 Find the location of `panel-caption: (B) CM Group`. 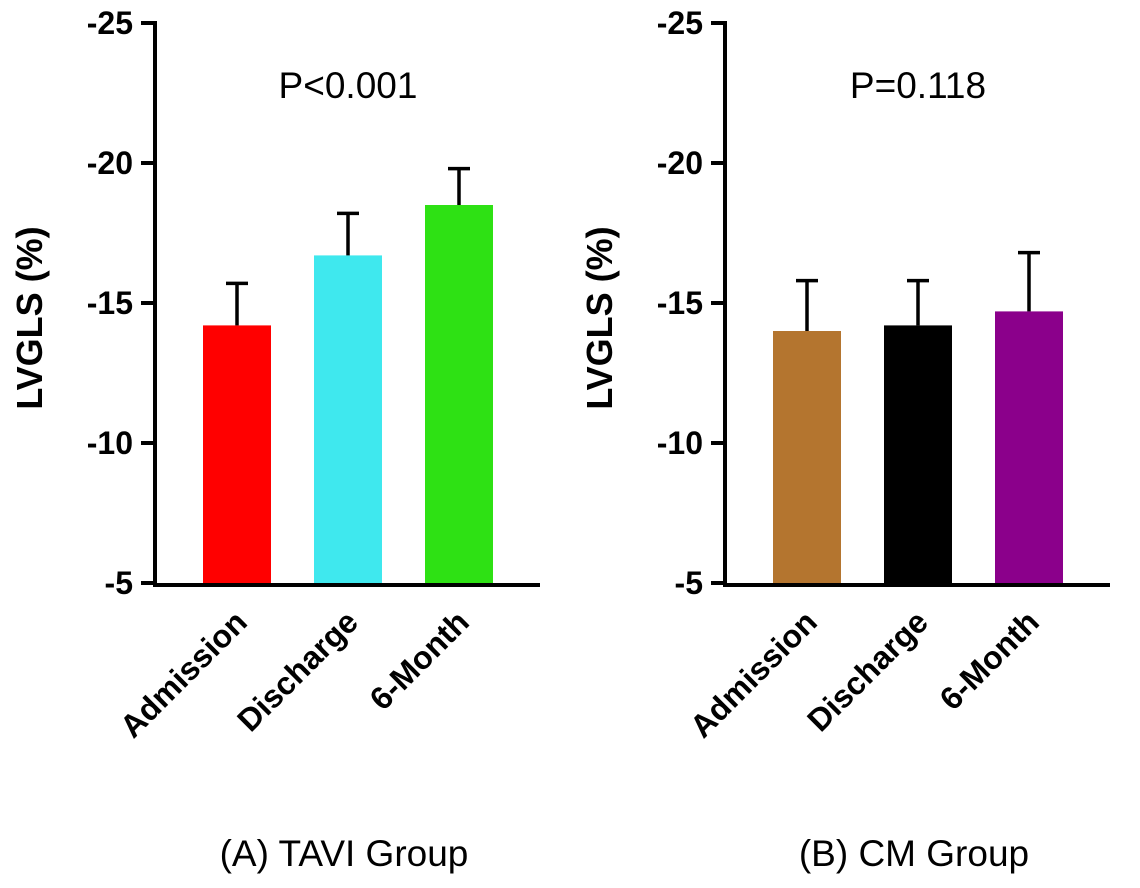

panel-caption: (B) CM Group is located at coordinates (914, 853).